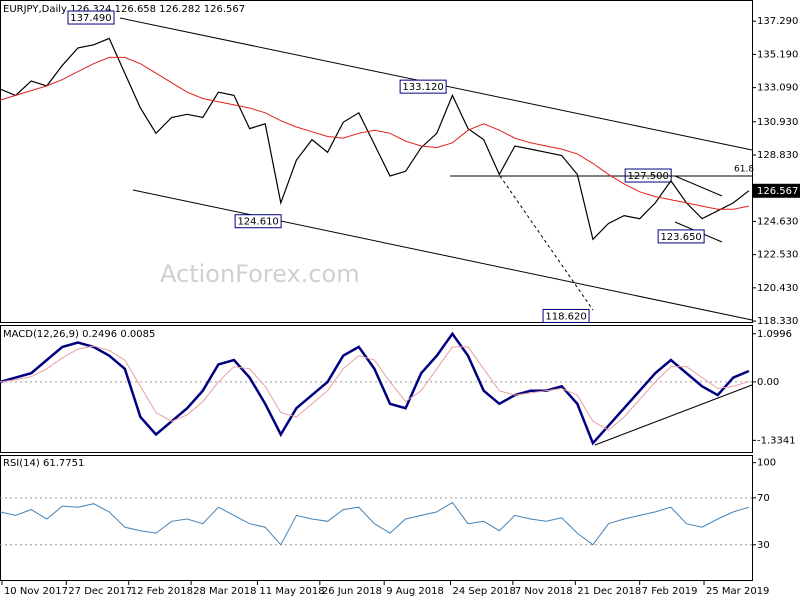 Image resolution: width=800 pixels, height=600 pixels. What do you see at coordinates (21, 463) in the screenshot?
I see `rsi-title: RSI(14)` at bounding box center [21, 463].